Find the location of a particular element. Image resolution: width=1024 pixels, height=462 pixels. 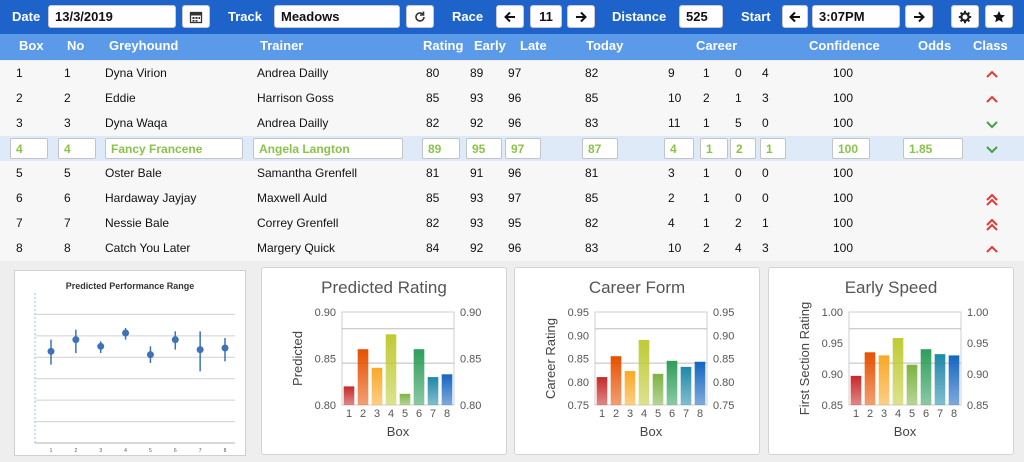

header-rating: Rating is located at coordinates (443, 45).